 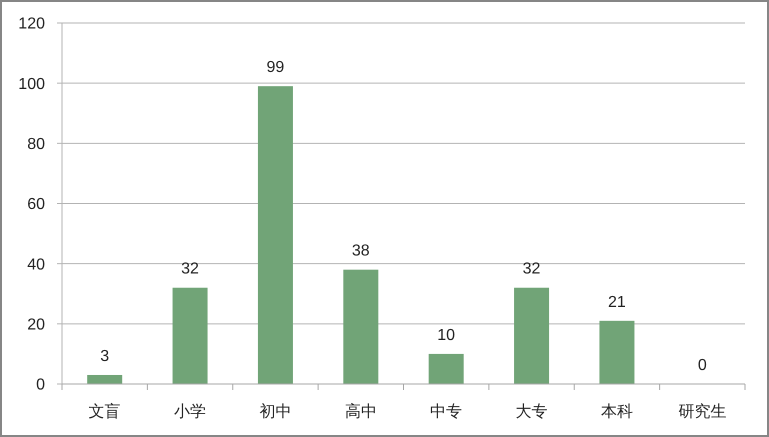 I want to click on data-label: 10, so click(x=446, y=335).